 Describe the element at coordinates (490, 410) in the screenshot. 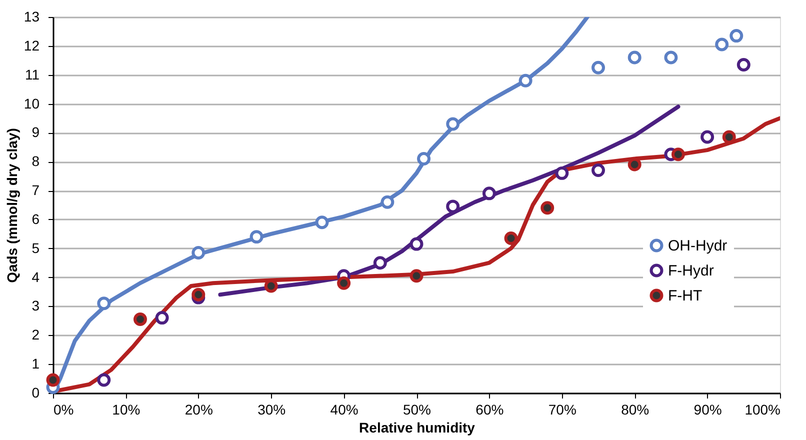

I see `x-tick-label: 60%` at that location.